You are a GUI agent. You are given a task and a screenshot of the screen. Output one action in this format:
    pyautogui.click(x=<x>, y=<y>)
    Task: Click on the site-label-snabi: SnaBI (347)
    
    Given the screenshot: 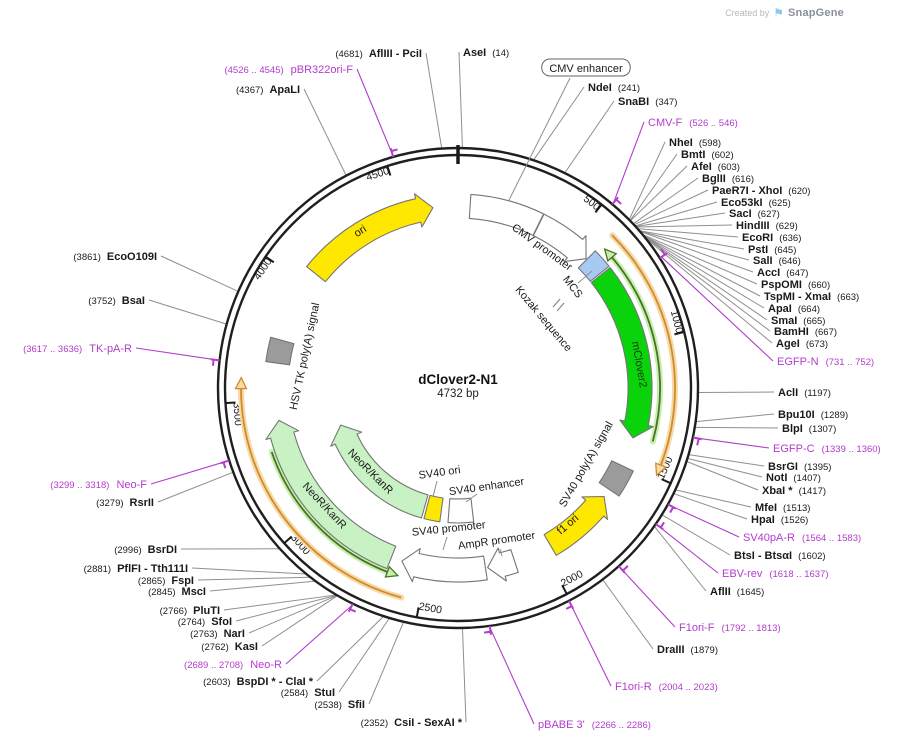 What is the action you would take?
    pyautogui.click(x=647, y=102)
    